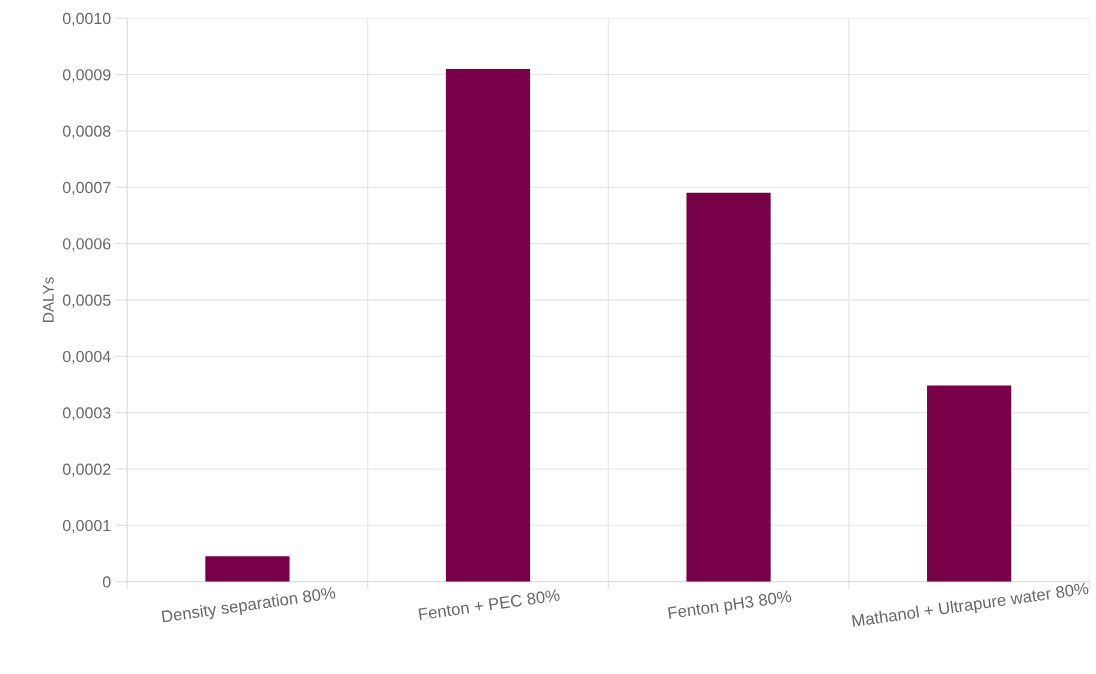 Image resolution: width=1096 pixels, height=674 pixels. What do you see at coordinates (86, 19) in the screenshot?
I see `y-tick-label: 0,0010` at bounding box center [86, 19].